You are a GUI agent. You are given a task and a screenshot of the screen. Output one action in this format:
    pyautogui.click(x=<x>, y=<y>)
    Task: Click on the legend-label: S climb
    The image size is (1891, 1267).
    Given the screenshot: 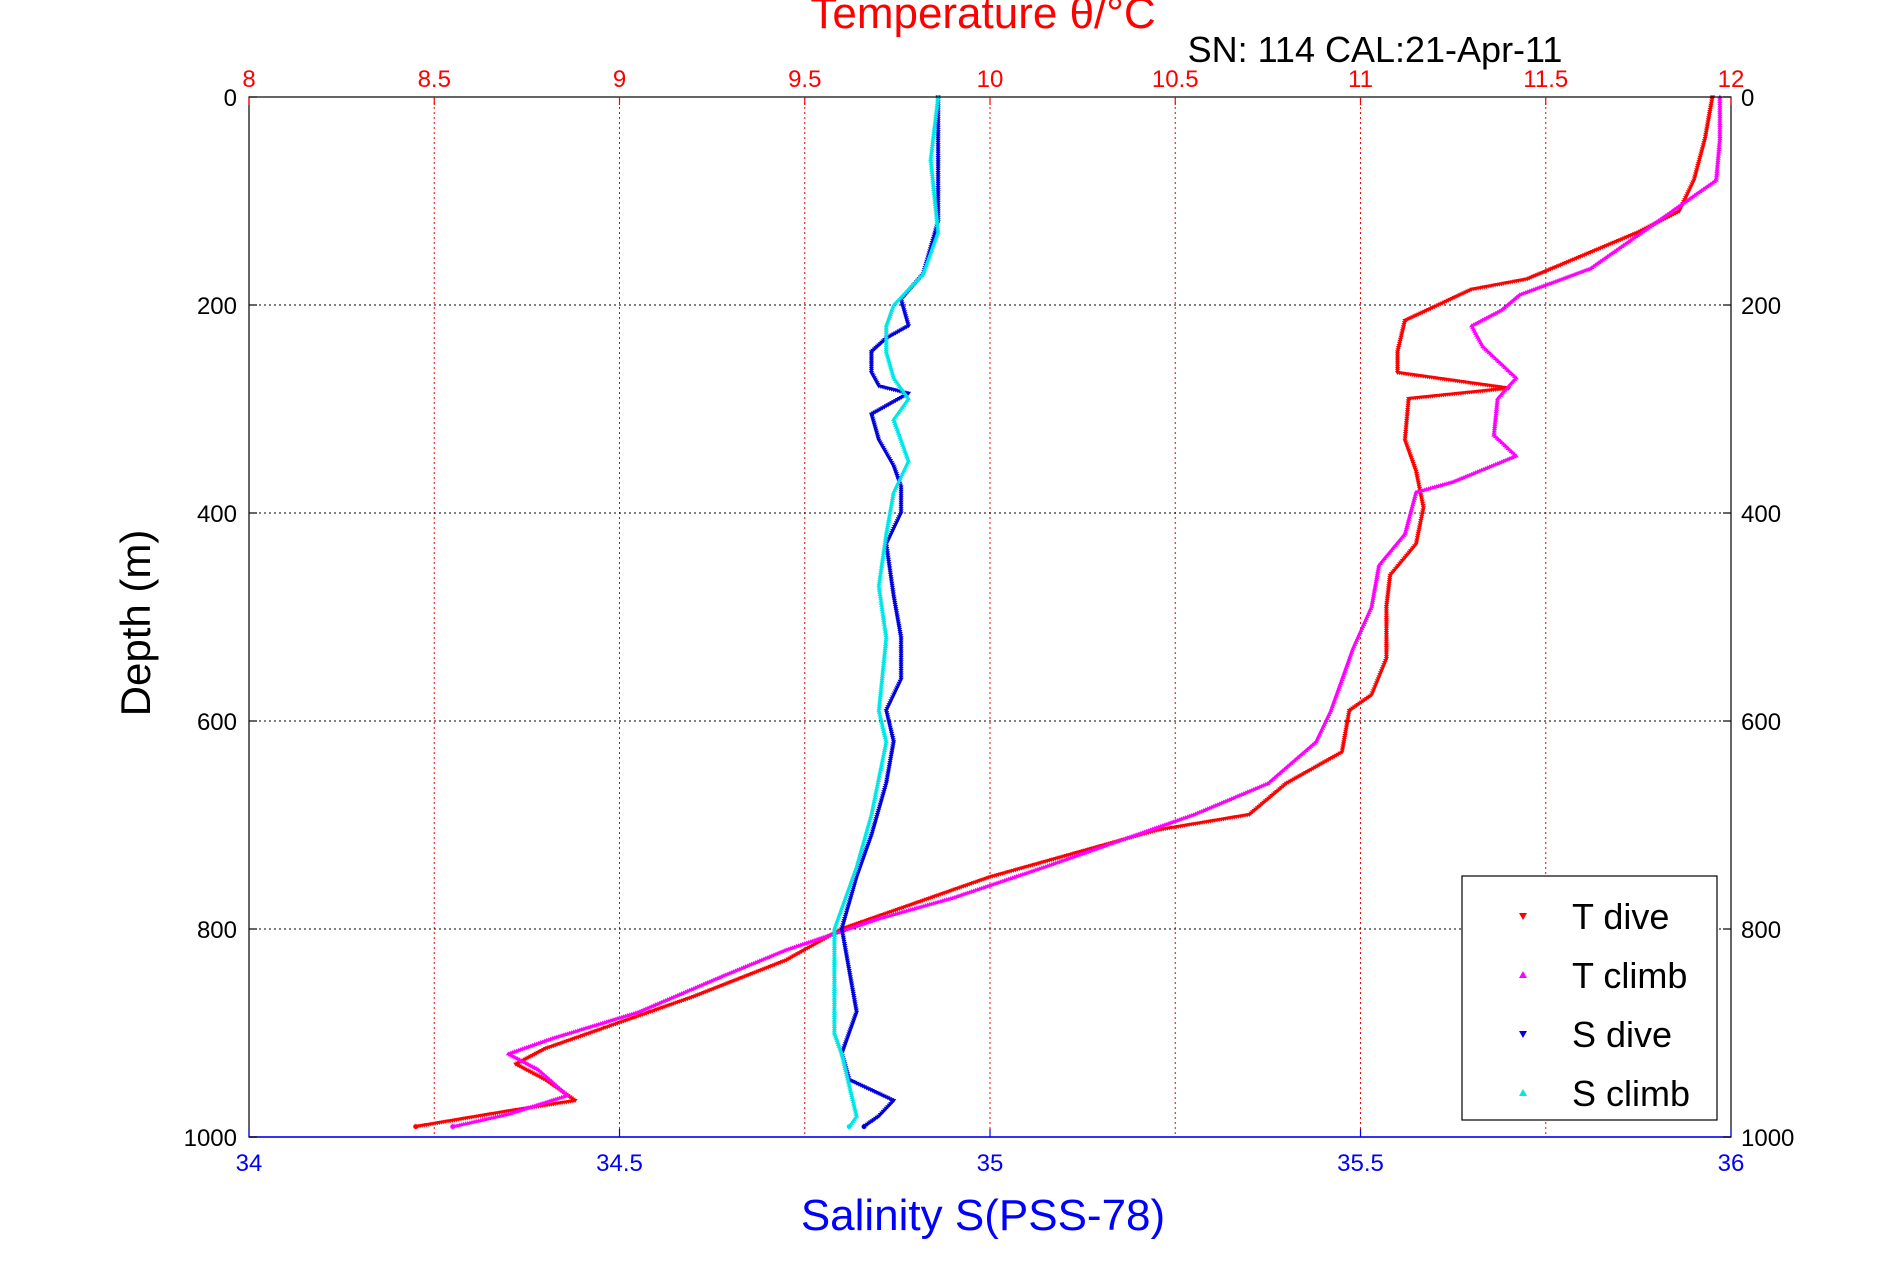 What is the action you would take?
    pyautogui.click(x=1631, y=1093)
    